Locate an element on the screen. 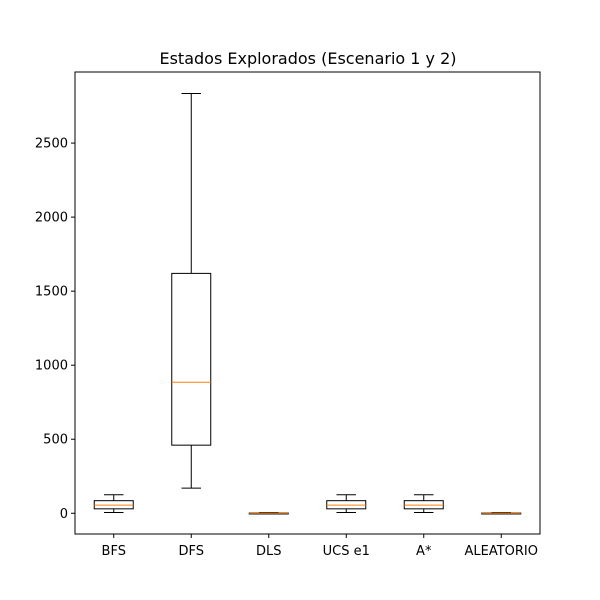 The width and height of the screenshot is (600, 600). box-dls is located at coordinates (268, 513).